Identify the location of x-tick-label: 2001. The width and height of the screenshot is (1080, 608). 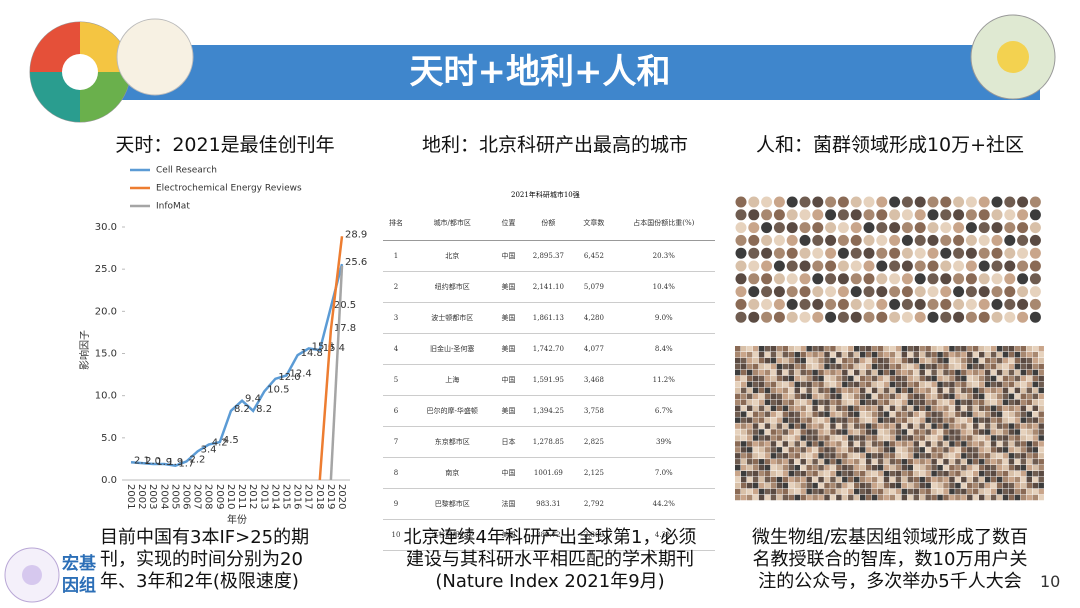
(130, 496).